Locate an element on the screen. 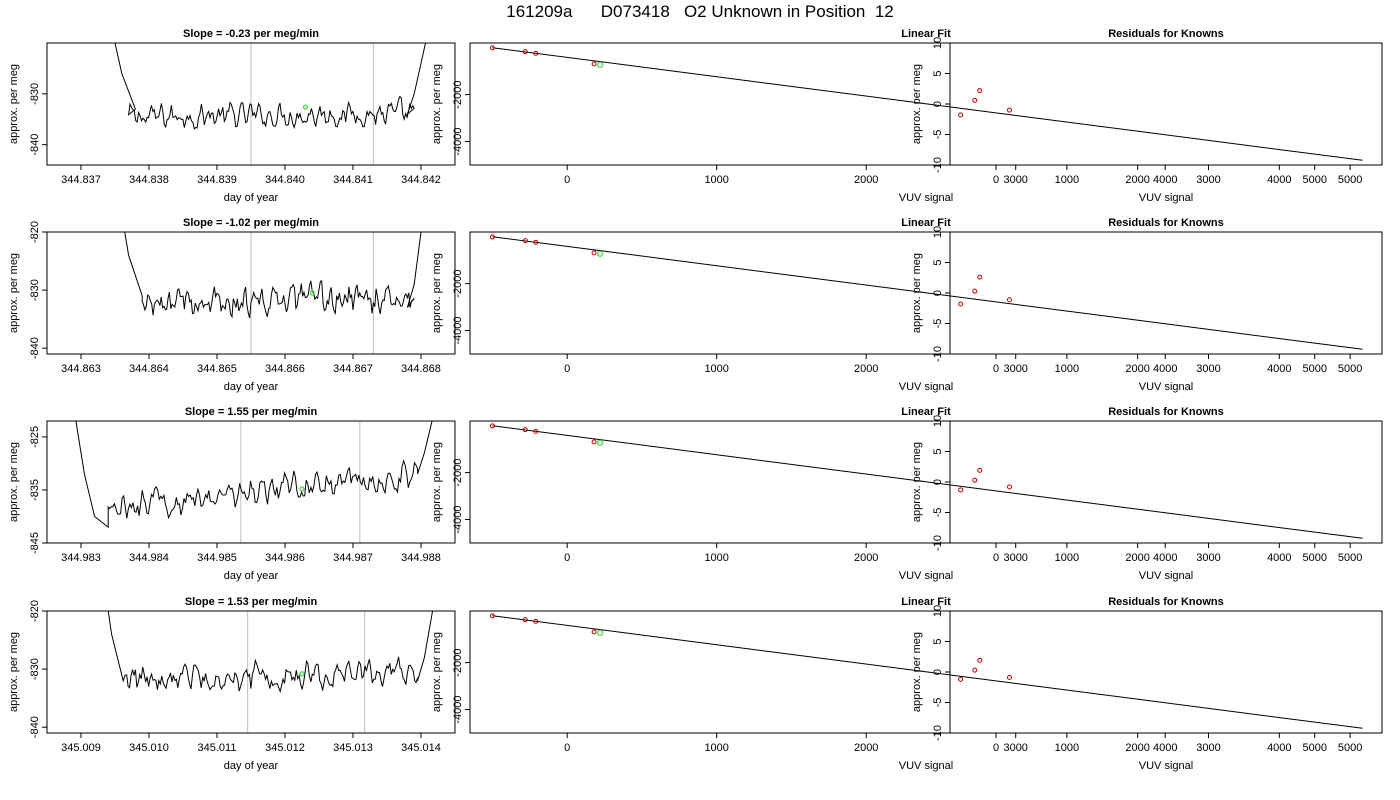 The height and width of the screenshot is (800, 1400). x-tick-label: 344.837 is located at coordinates (81, 180).